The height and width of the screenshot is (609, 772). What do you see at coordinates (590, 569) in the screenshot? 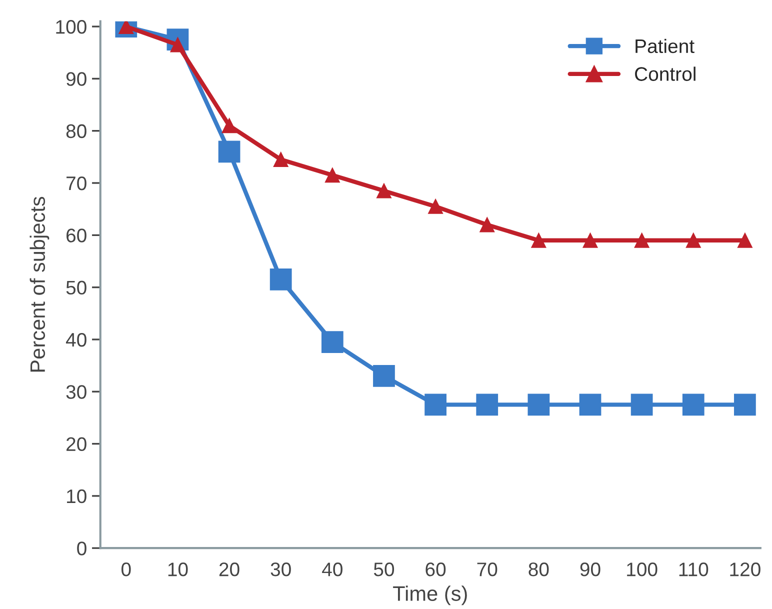
I see `x-tick-label: 90` at bounding box center [590, 569].